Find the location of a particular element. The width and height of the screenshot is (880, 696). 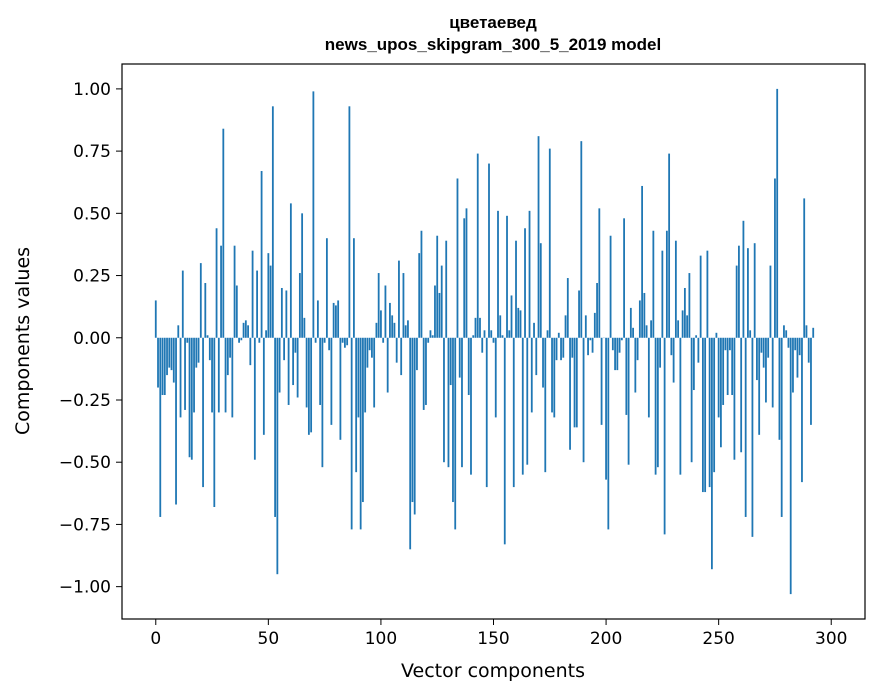

y-tick-label: −0.50 is located at coordinates (85, 463).